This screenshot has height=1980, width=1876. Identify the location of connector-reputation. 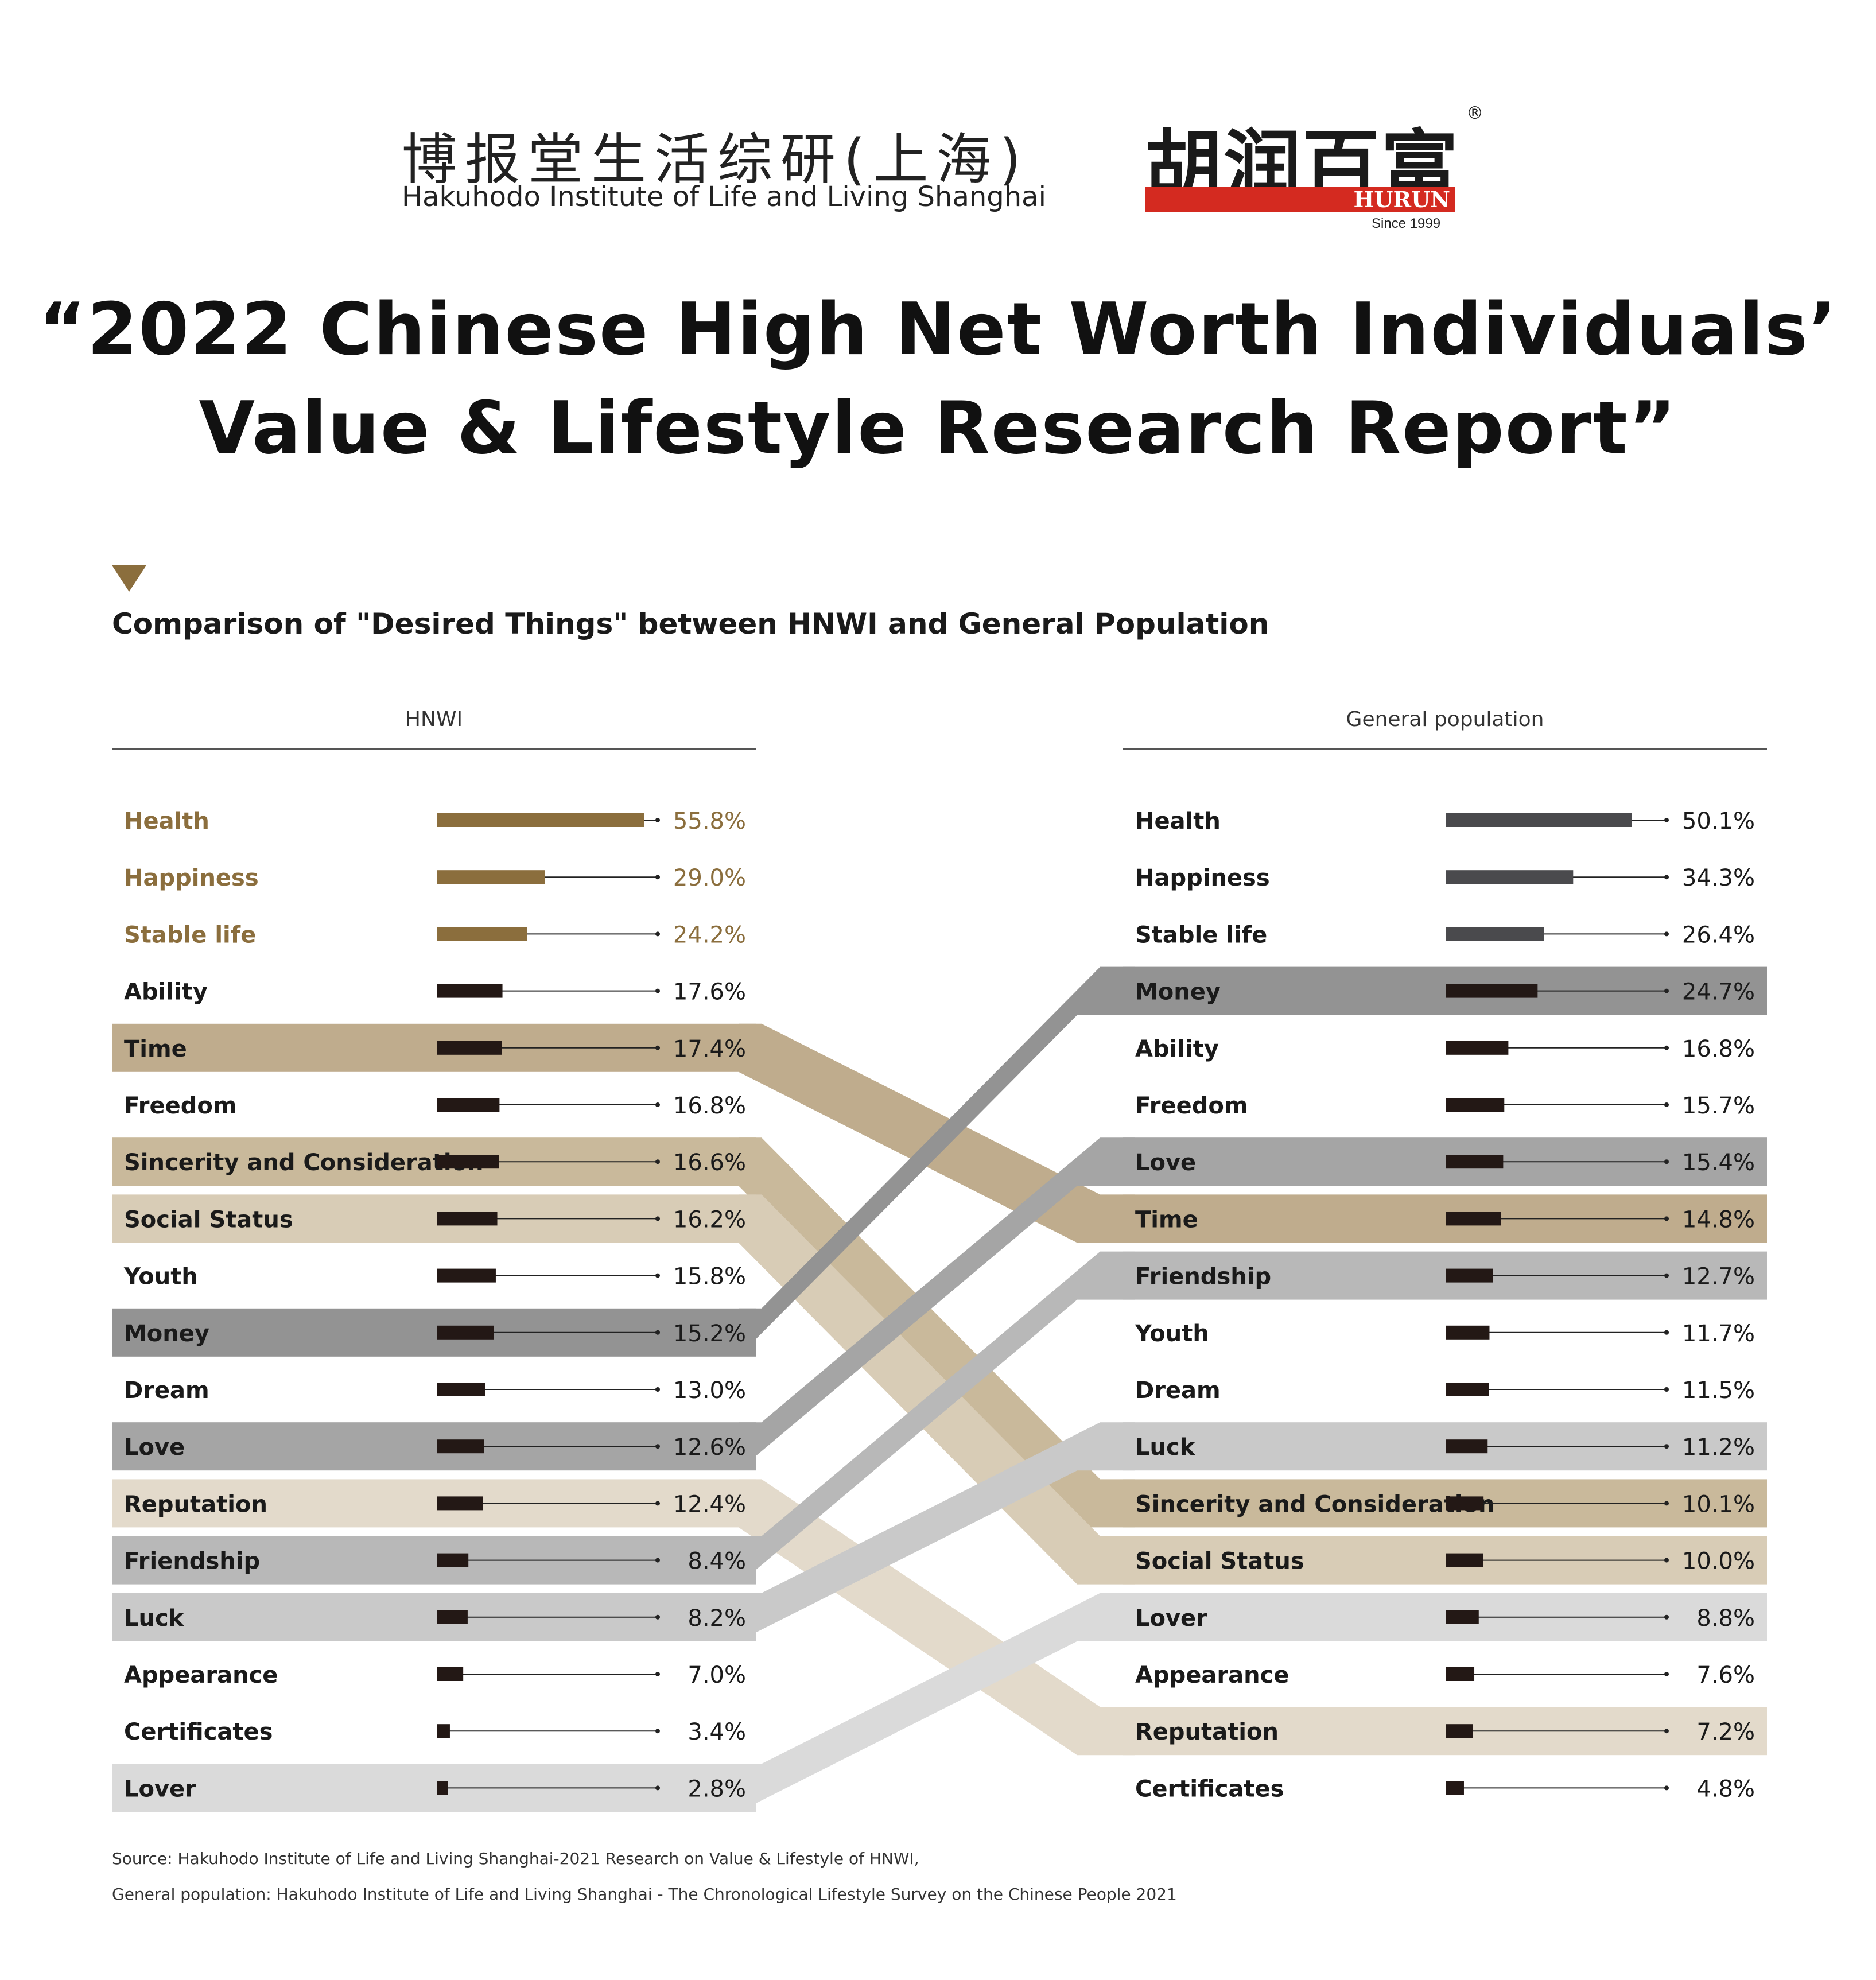
(937, 1617).